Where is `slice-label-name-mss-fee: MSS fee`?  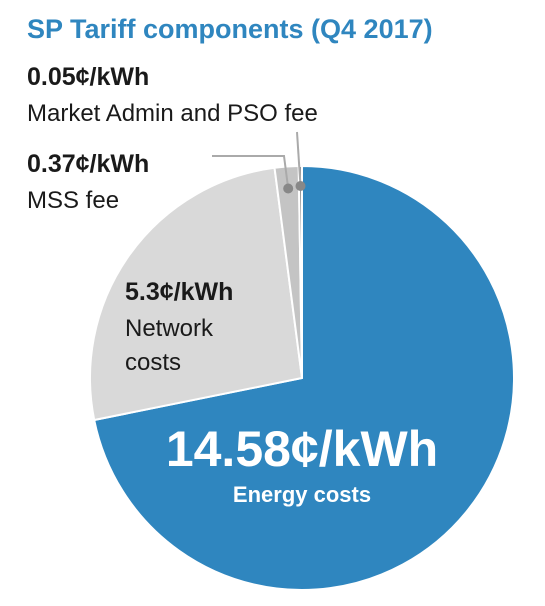 slice-label-name-mss-fee: MSS fee is located at coordinates (73, 200).